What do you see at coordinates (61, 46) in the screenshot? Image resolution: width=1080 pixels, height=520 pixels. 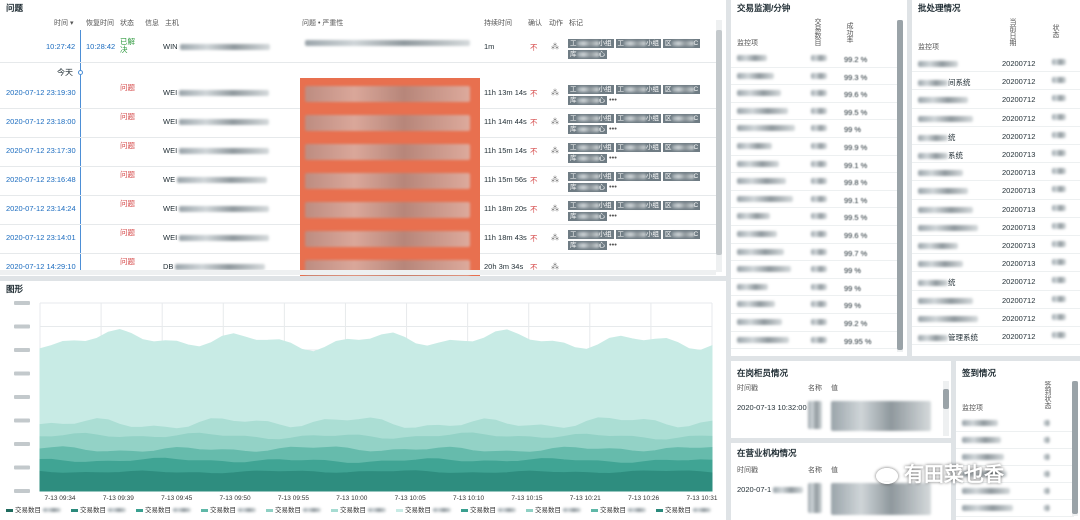 I see `problem-time: 10:27:42` at bounding box center [61, 46].